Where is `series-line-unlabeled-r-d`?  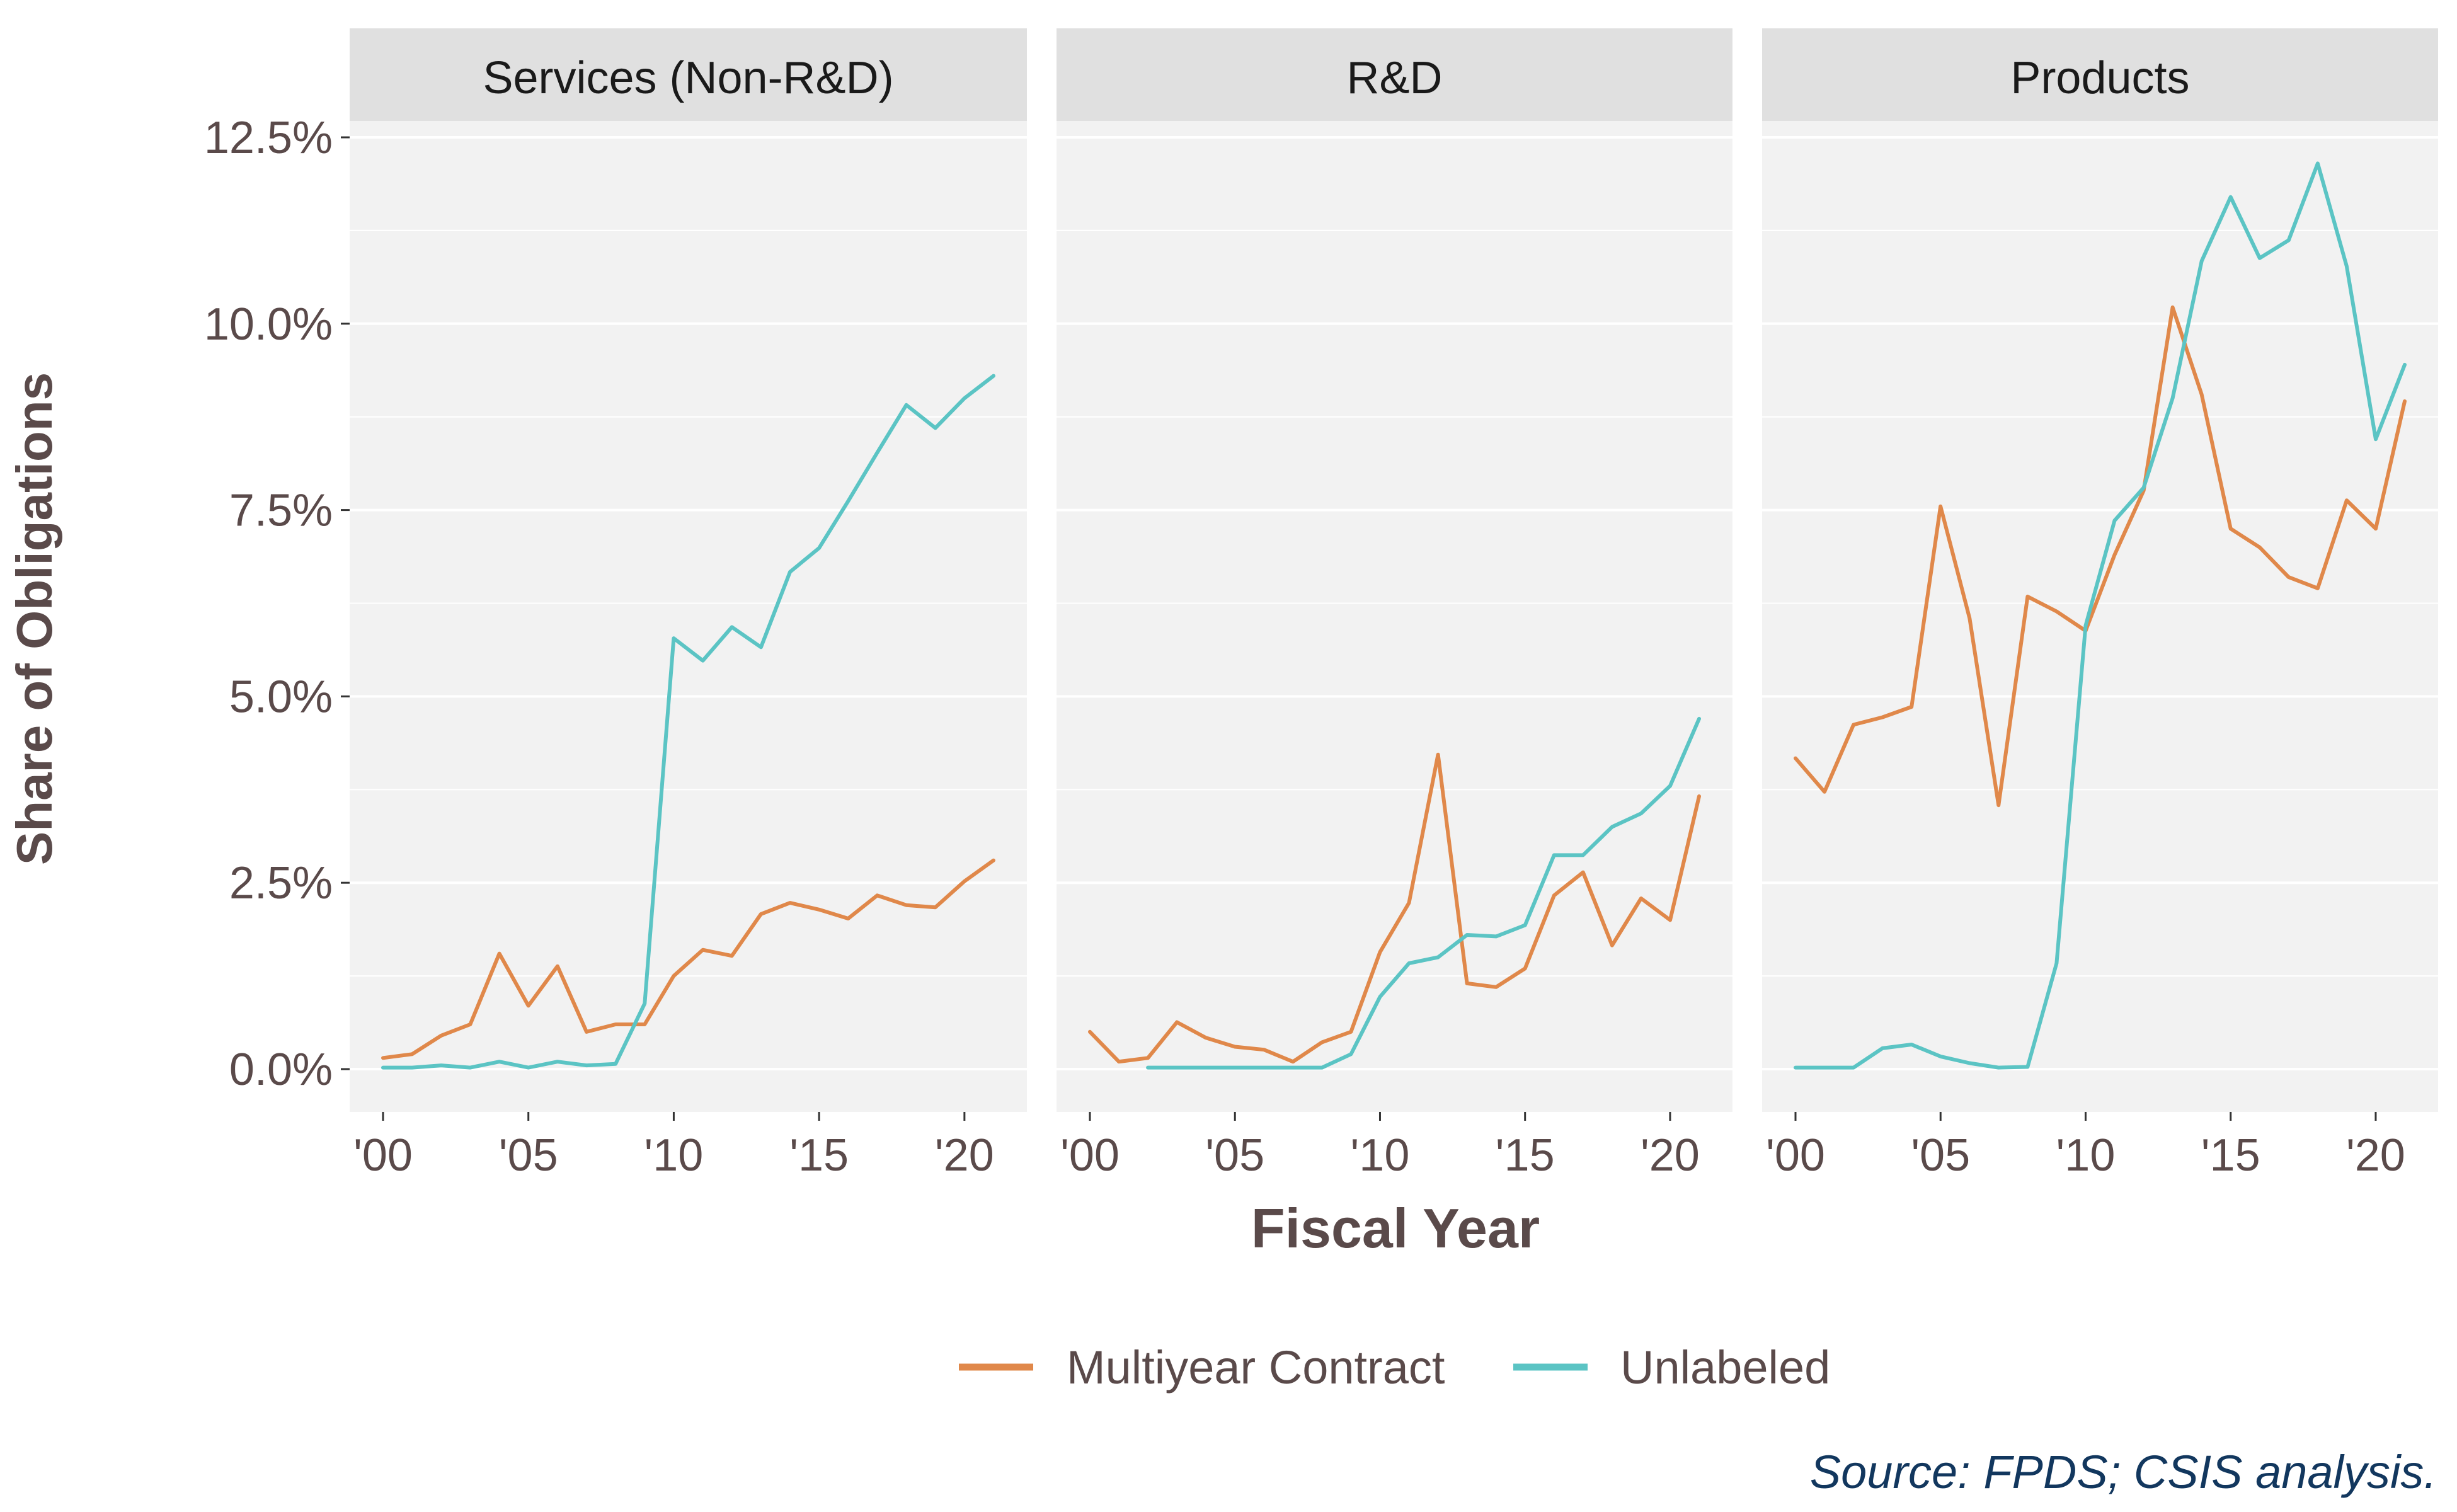 series-line-unlabeled-r-d is located at coordinates (1423, 893).